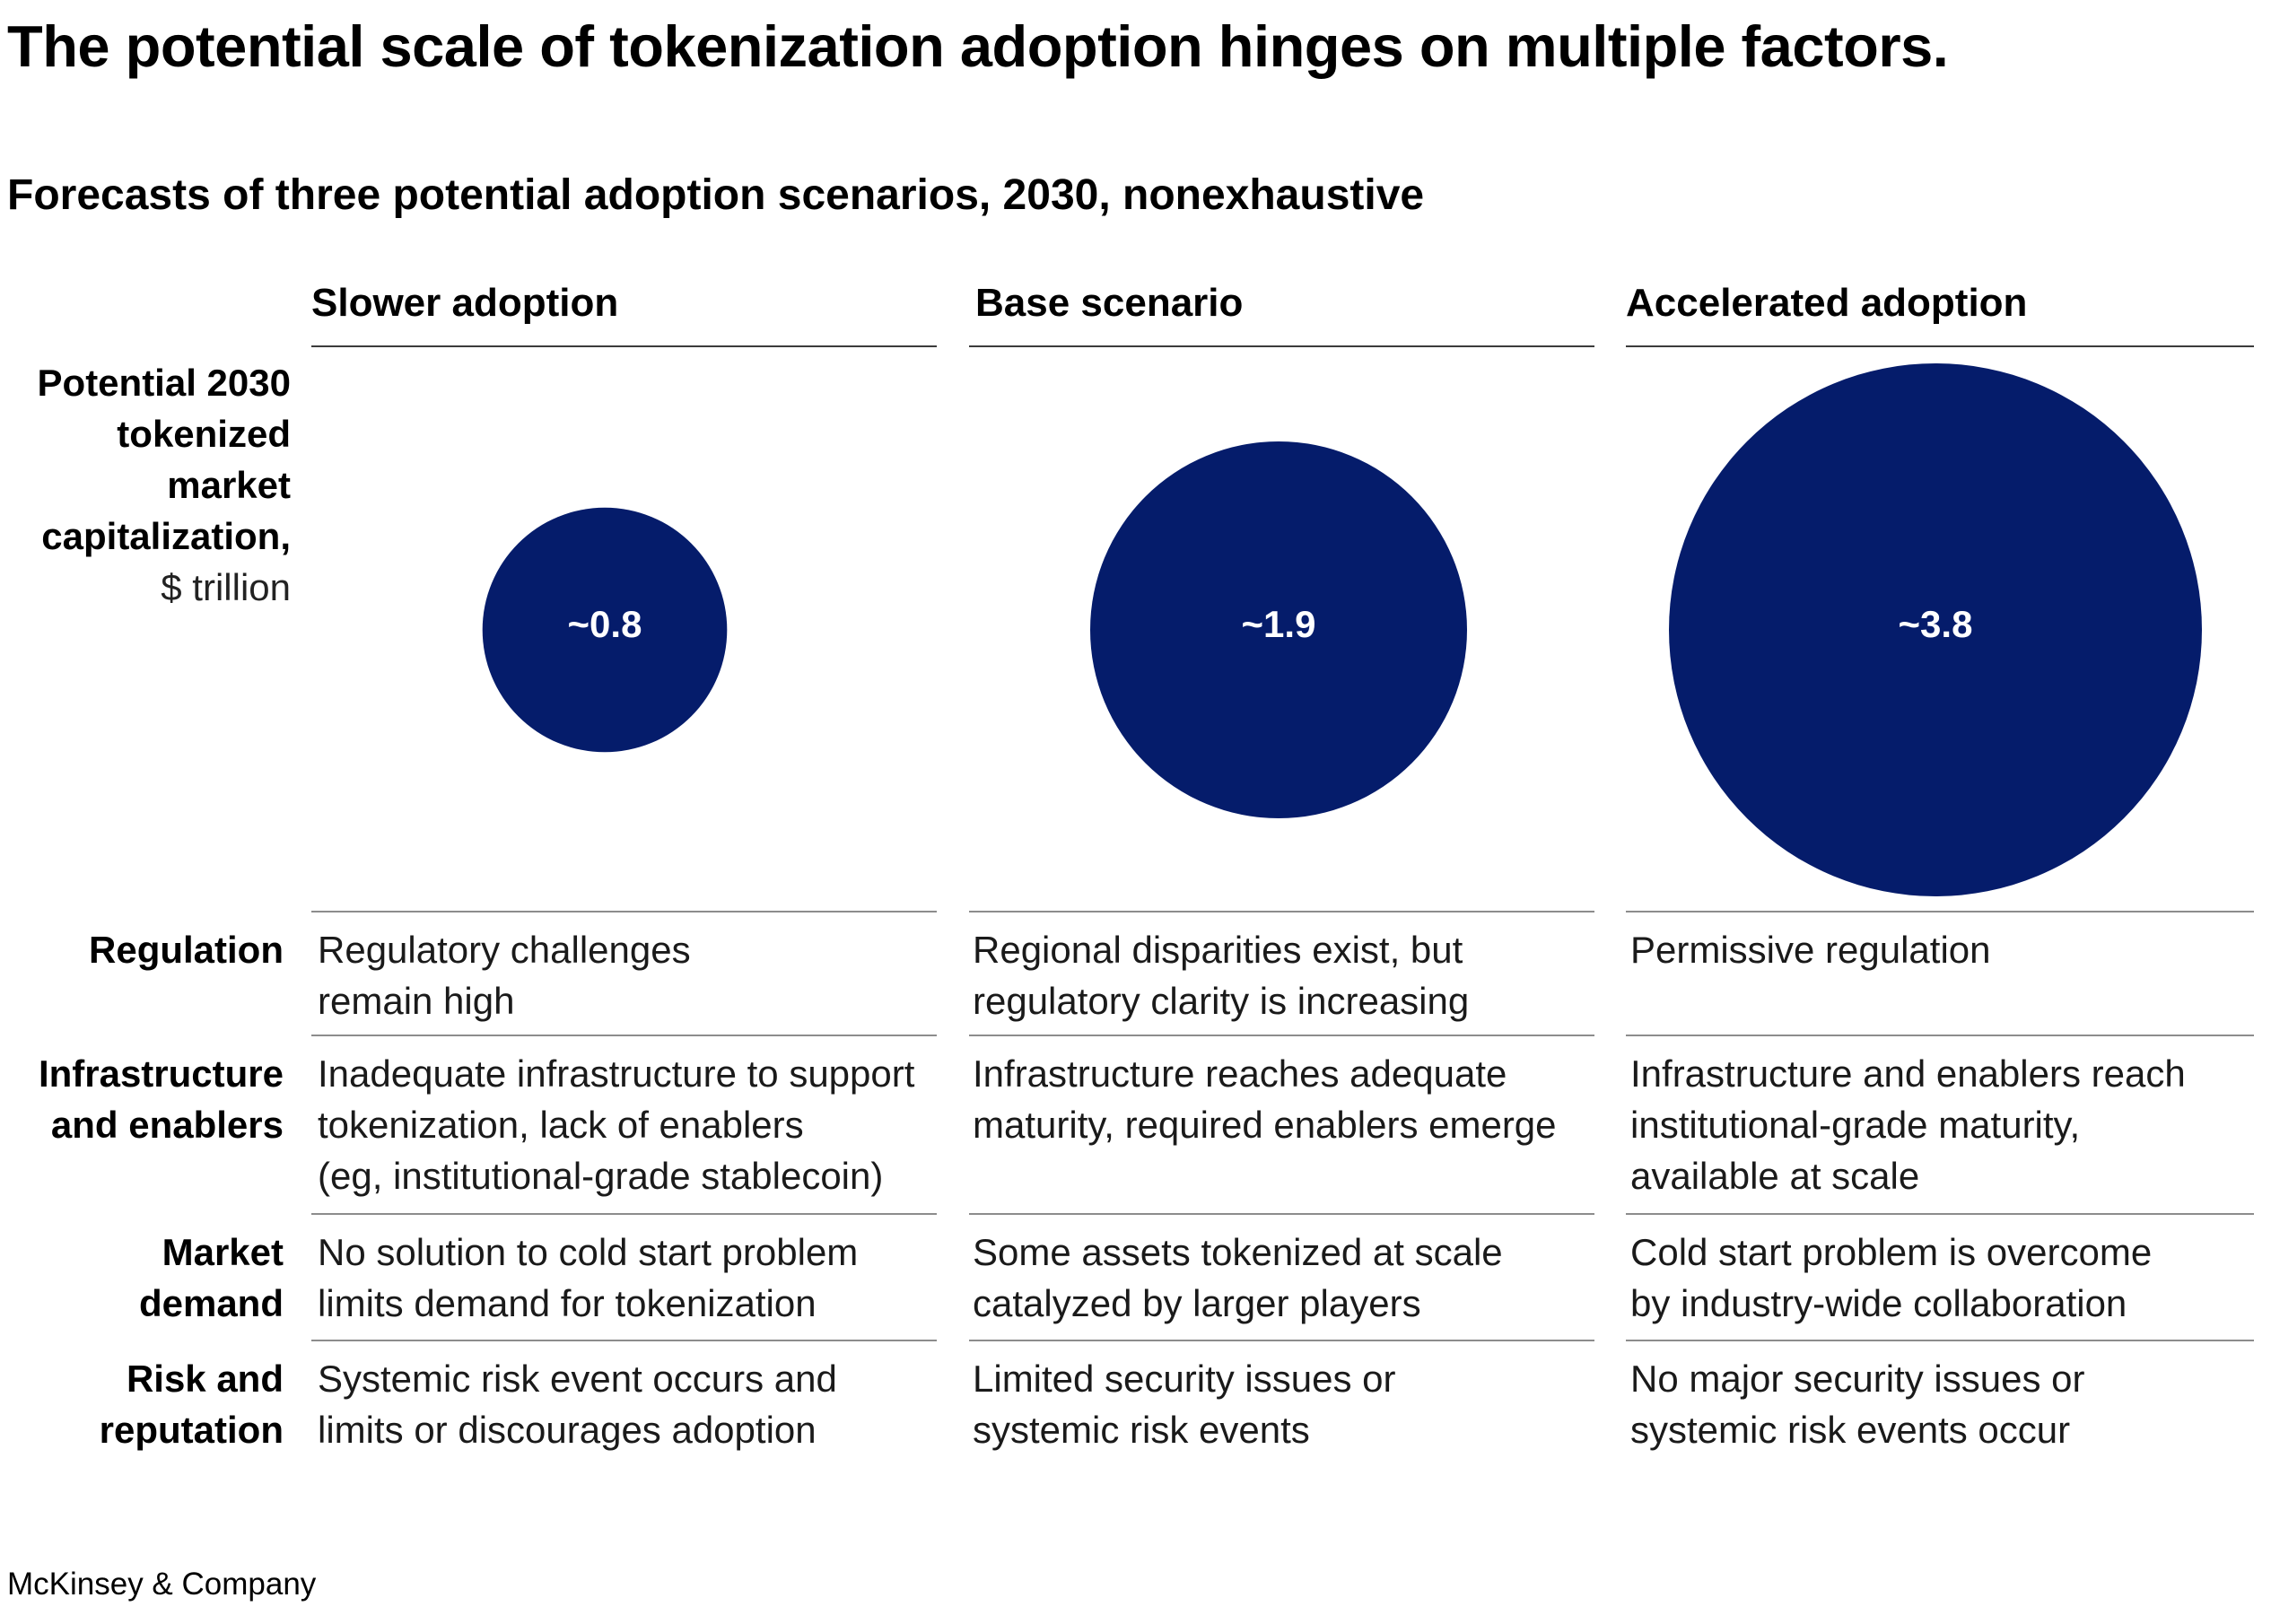 The image size is (2271, 1624). What do you see at coordinates (211, 1277) in the screenshot?
I see `factor-label-market-demand: Market demand` at bounding box center [211, 1277].